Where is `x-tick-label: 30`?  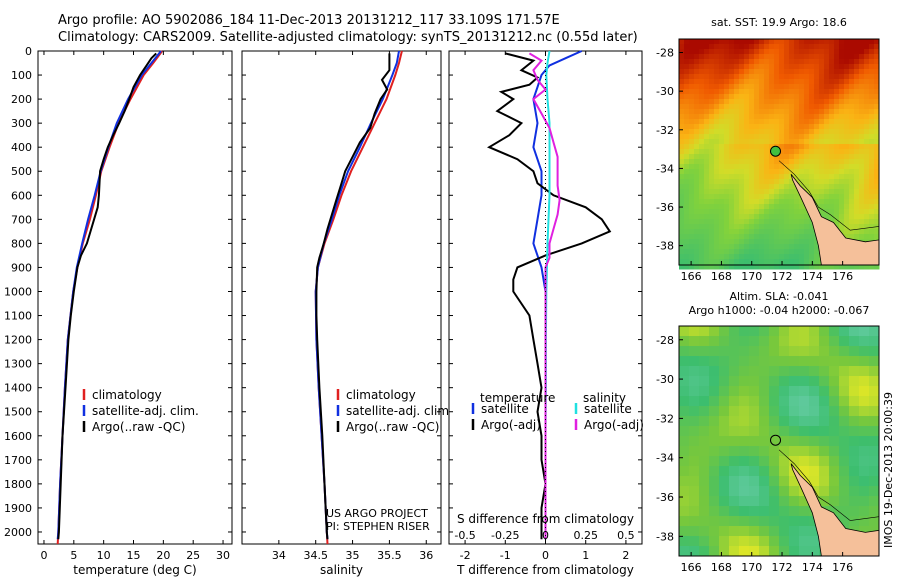 x-tick-label: 30 is located at coordinates (223, 555).